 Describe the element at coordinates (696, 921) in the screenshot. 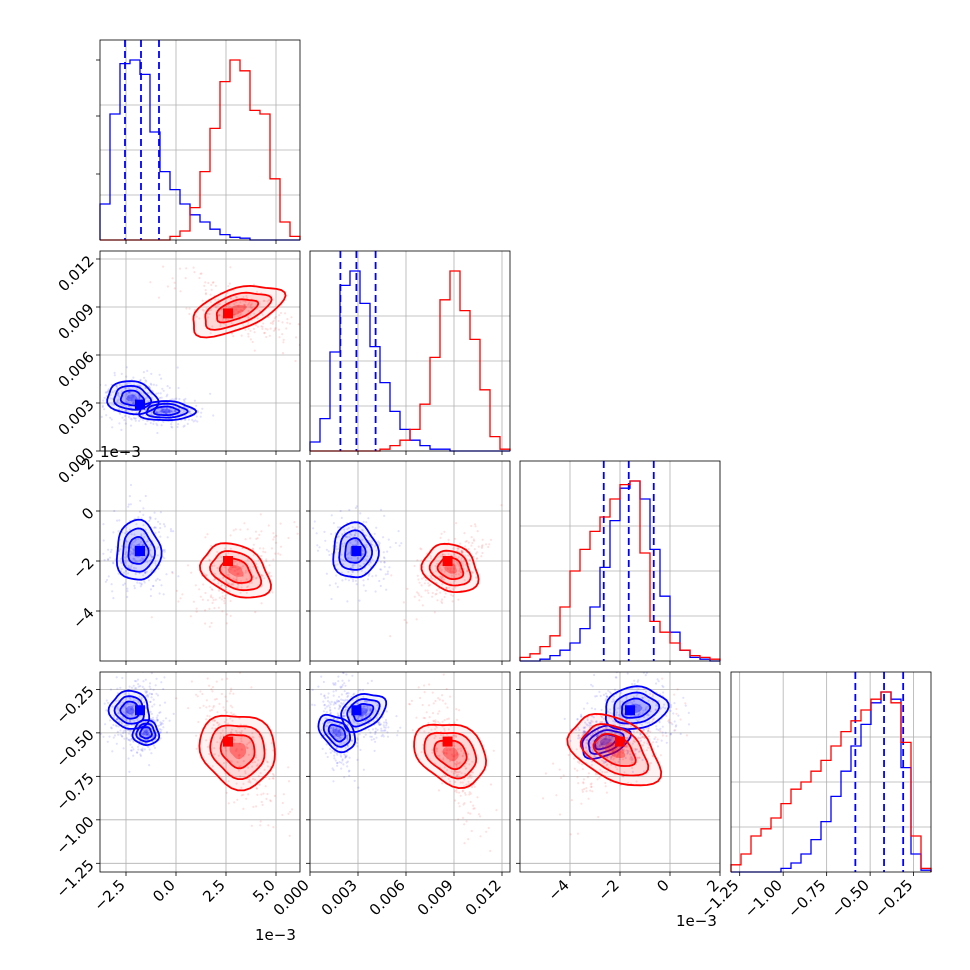

I see `x-offset-label-param-2: 1e−3` at that location.